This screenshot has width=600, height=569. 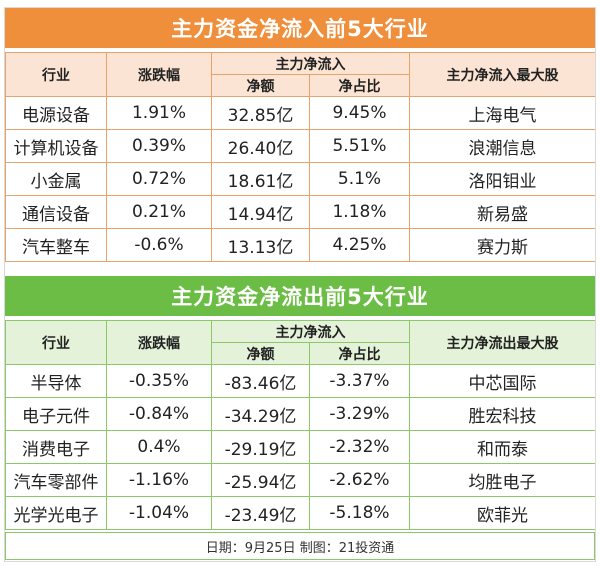 What do you see at coordinates (300, 28) in the screenshot?
I see `inflow-title: 主力资金净流入前5大行业` at bounding box center [300, 28].